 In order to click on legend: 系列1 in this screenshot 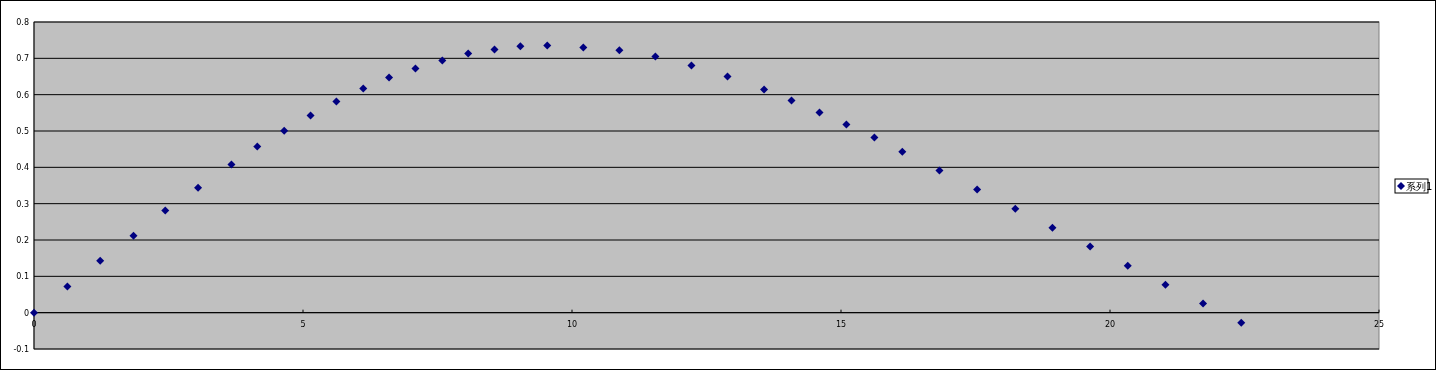, I will do `click(1413, 186)`.